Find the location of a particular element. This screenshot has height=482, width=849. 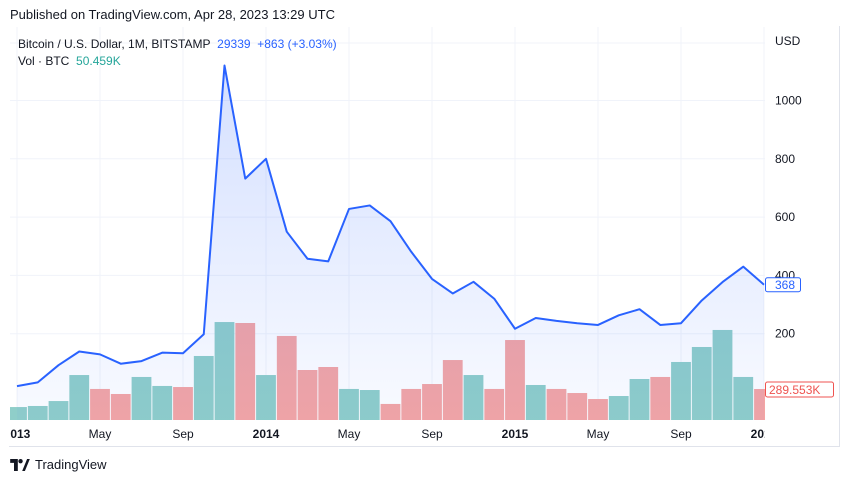

x-tick-label: 2015 is located at coordinates (515, 434).